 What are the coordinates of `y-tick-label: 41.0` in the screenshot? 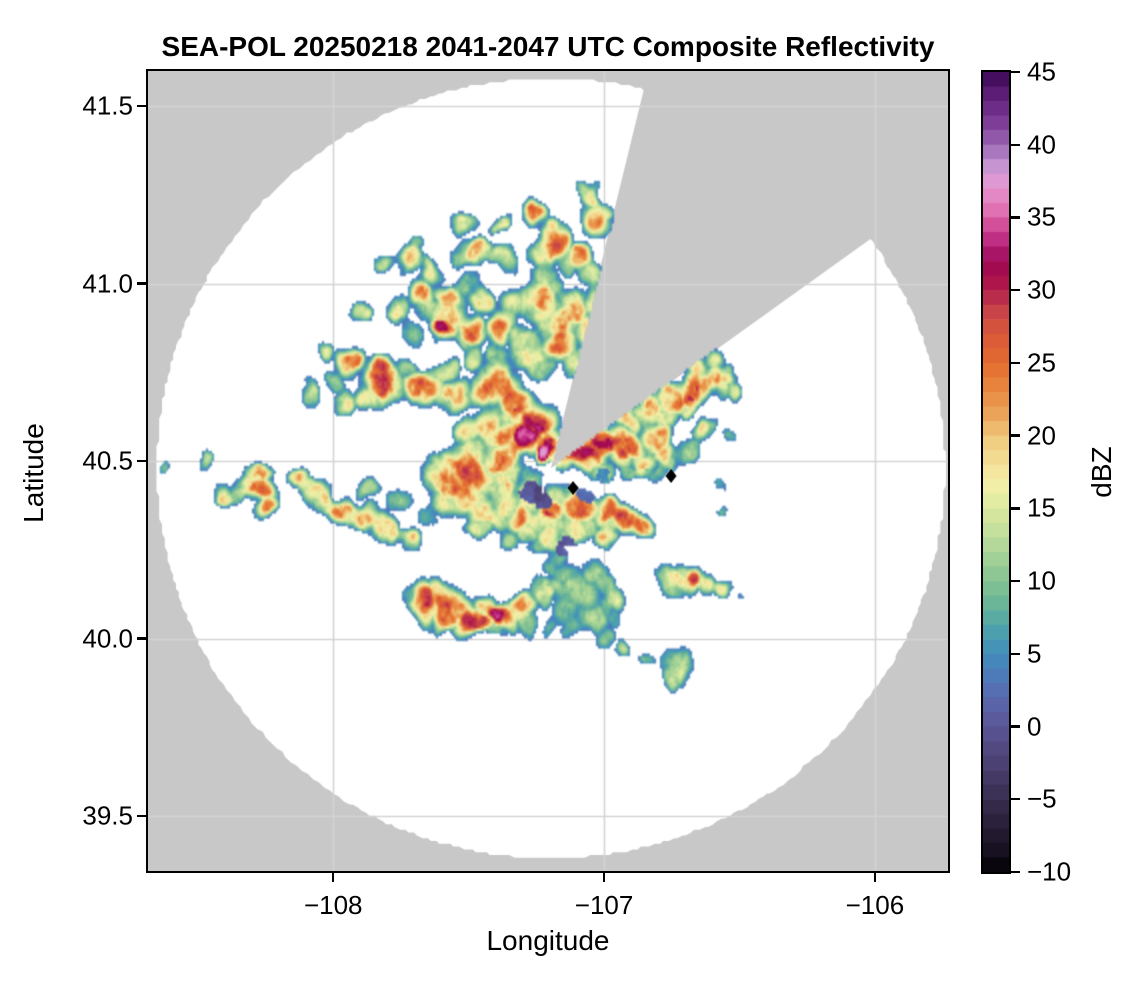 It's located at (107, 283).